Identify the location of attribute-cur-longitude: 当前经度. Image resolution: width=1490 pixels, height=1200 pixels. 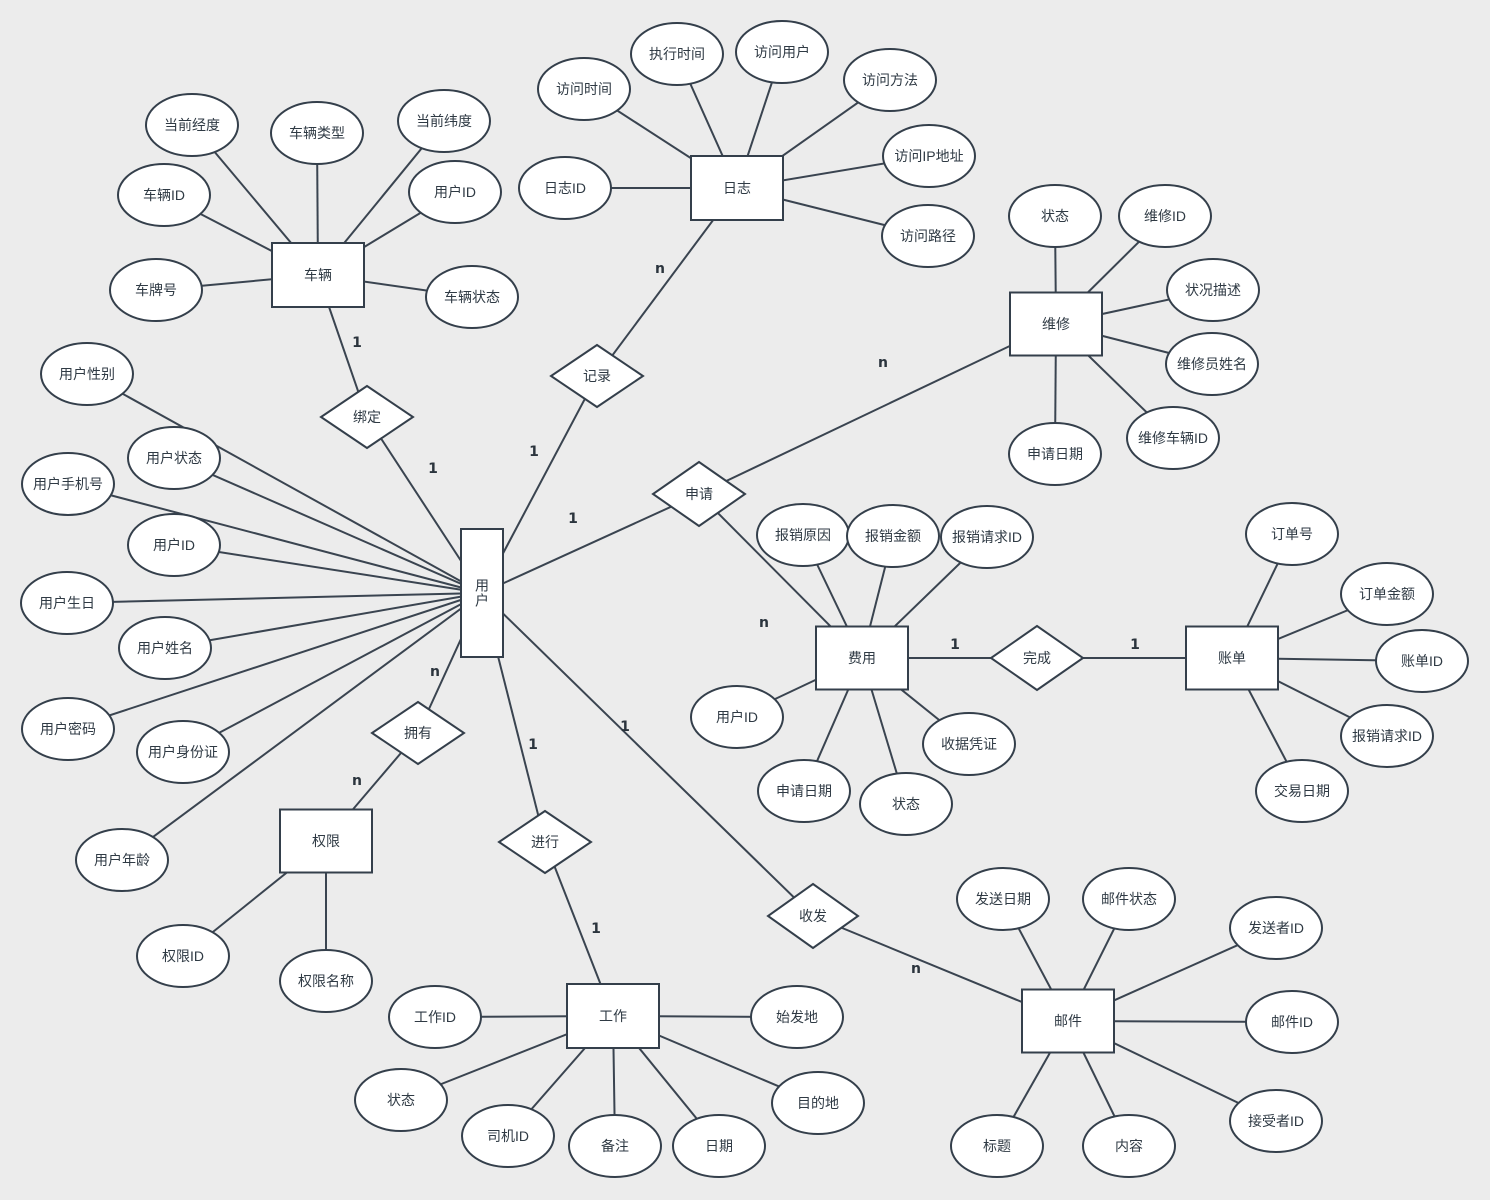
(192, 125).